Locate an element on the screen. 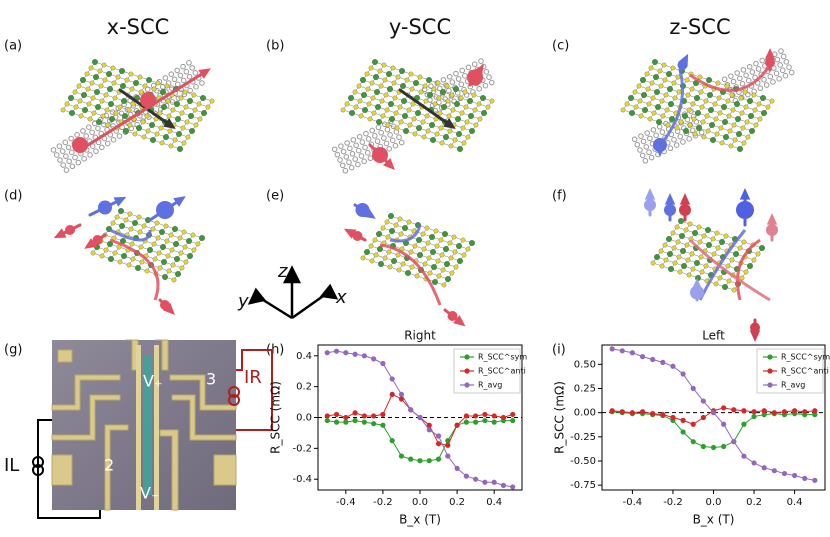 This screenshot has width=830, height=537. axis-symbol: y is located at coordinates (243, 301).